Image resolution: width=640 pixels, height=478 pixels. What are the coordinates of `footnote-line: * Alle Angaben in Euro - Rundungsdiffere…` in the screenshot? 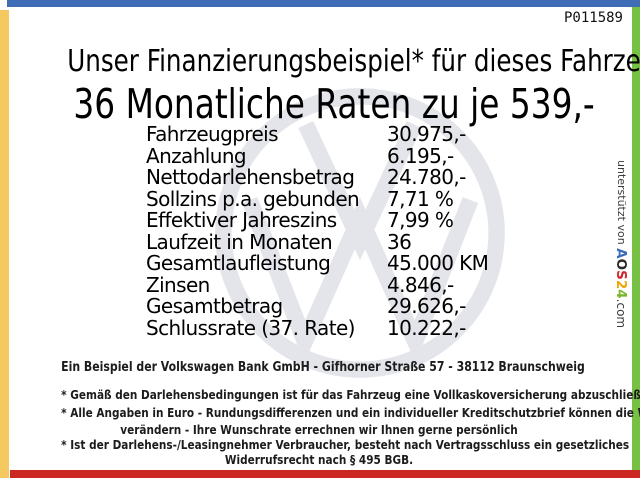 It's located at (350, 412).